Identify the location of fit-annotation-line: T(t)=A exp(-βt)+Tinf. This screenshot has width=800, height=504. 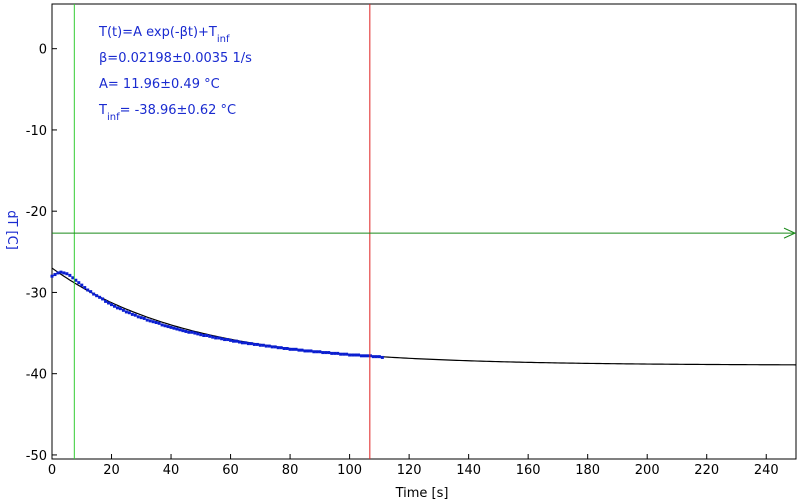
(164, 35).